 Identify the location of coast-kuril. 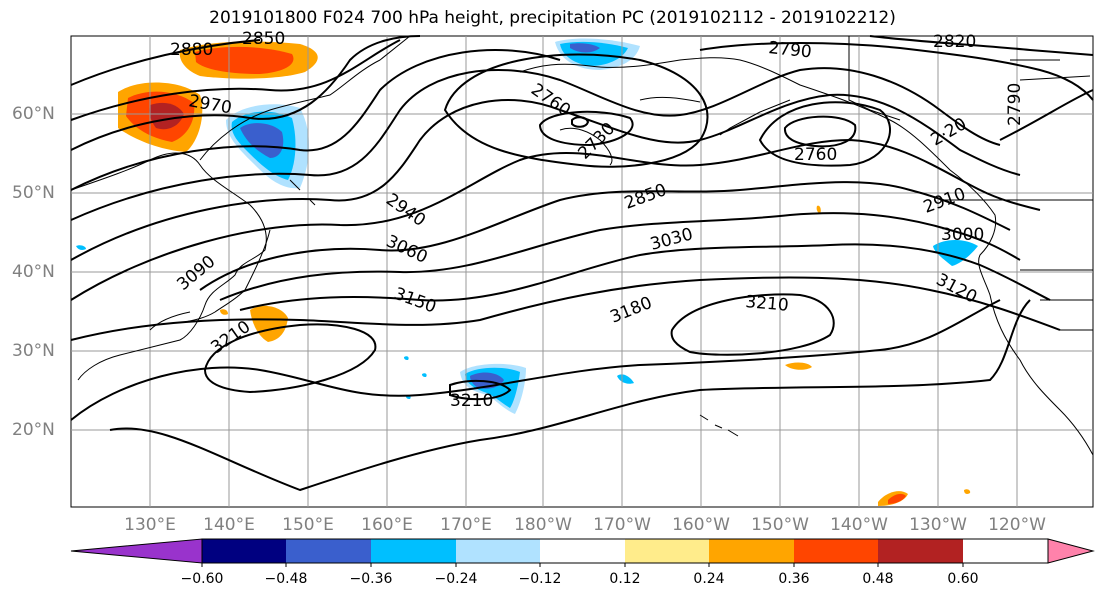
(302, 192).